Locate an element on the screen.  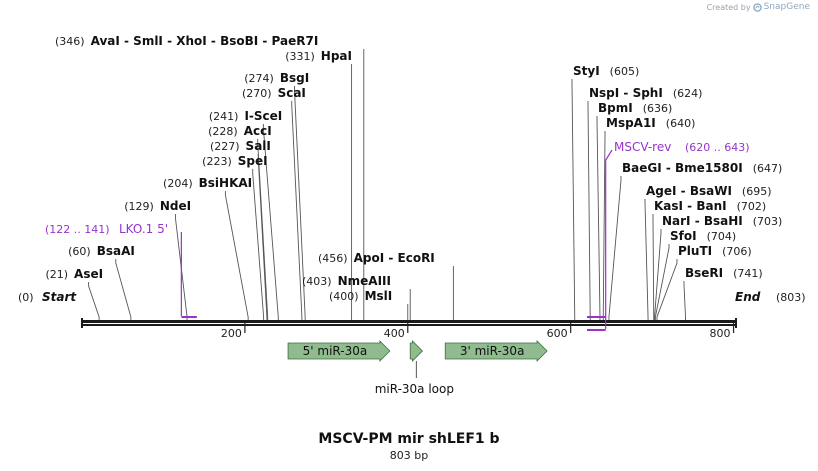
enzyme-label: (270) ScaI is located at coordinates (274, 93).